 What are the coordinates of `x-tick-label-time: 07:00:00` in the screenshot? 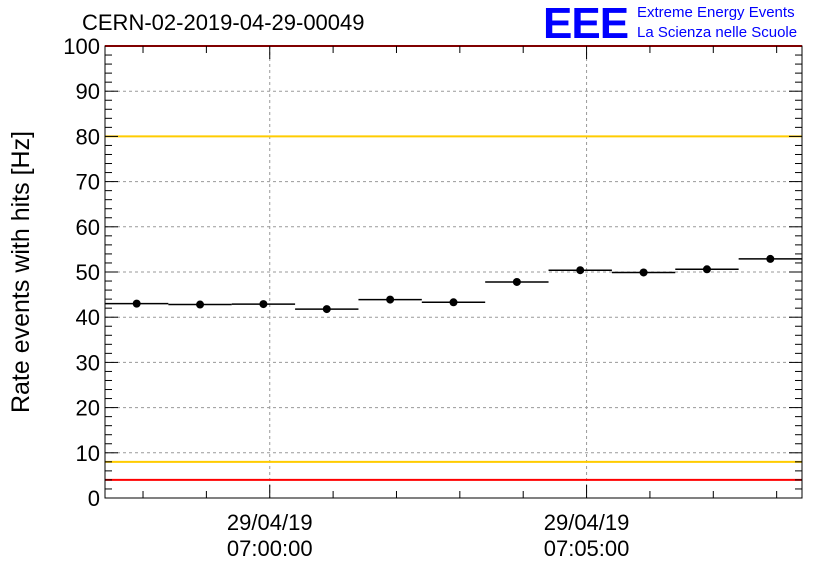 It's located at (270, 548).